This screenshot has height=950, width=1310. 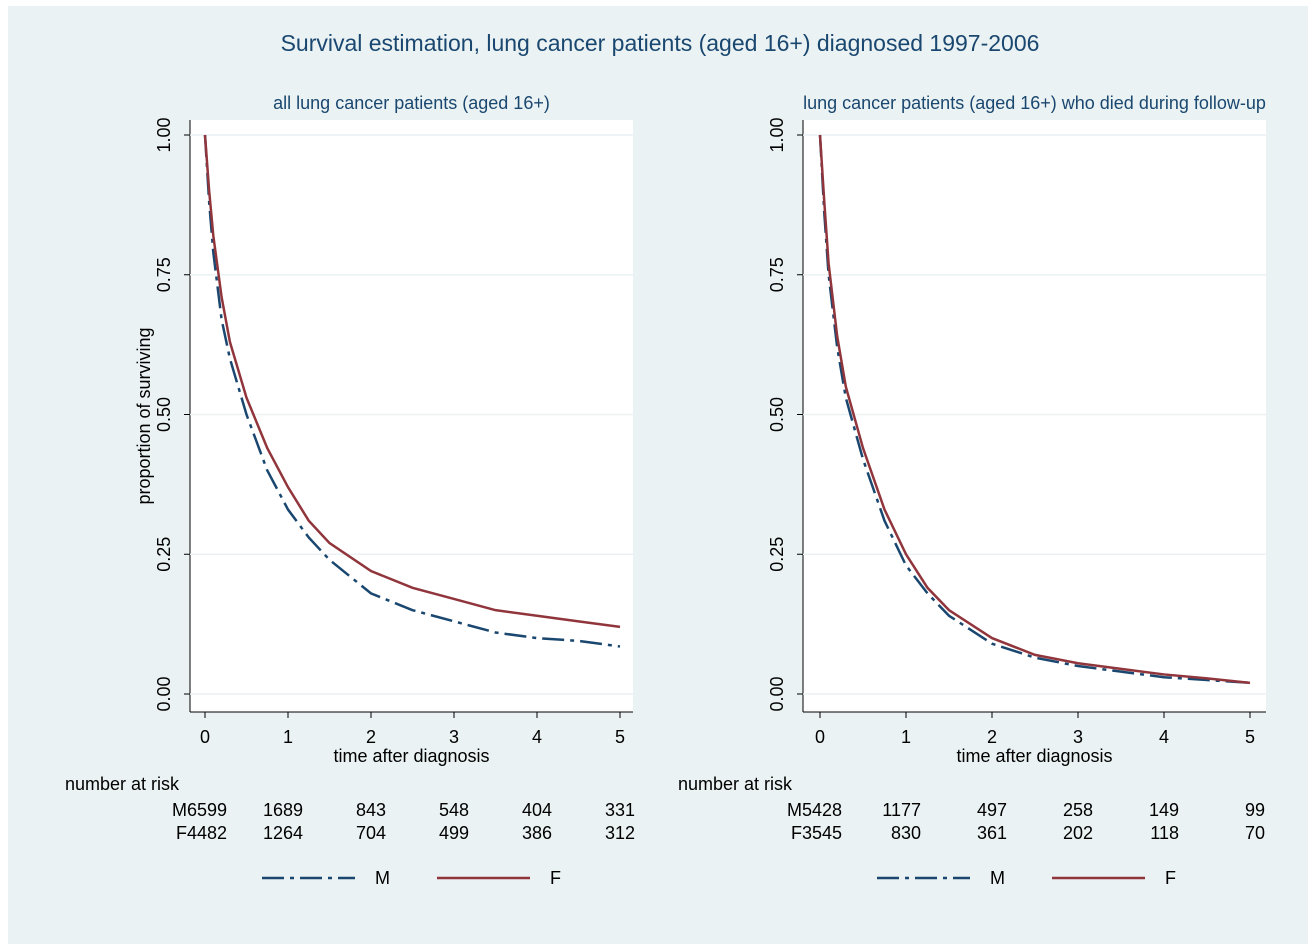 I want to click on risk-value: 499, so click(x=454, y=833).